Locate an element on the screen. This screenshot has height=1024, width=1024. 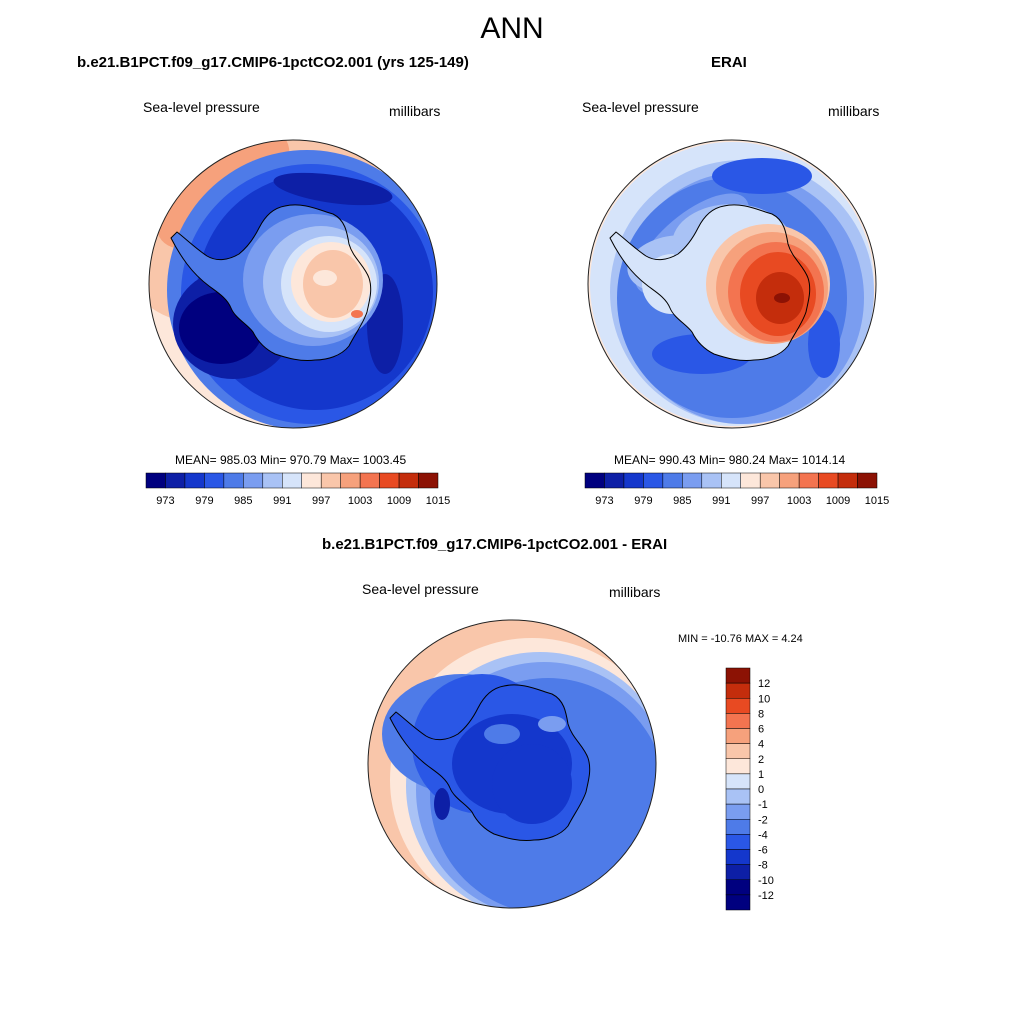
cbar2-tick-label: 991 is located at coordinates (721, 501).